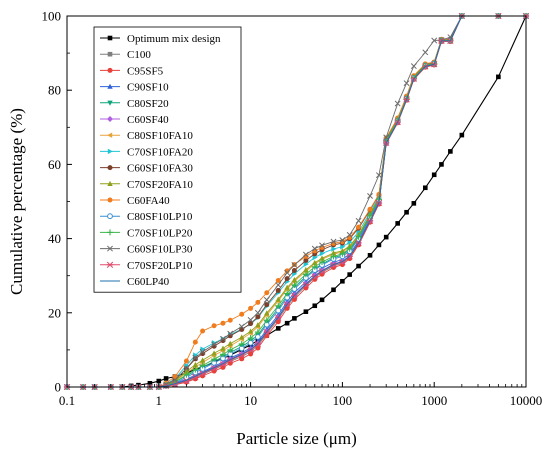 Image resolution: width=550 pixels, height=454 pixels. What do you see at coordinates (174, 39) in the screenshot?
I see `legend-label: Optimum mix design` at bounding box center [174, 39].